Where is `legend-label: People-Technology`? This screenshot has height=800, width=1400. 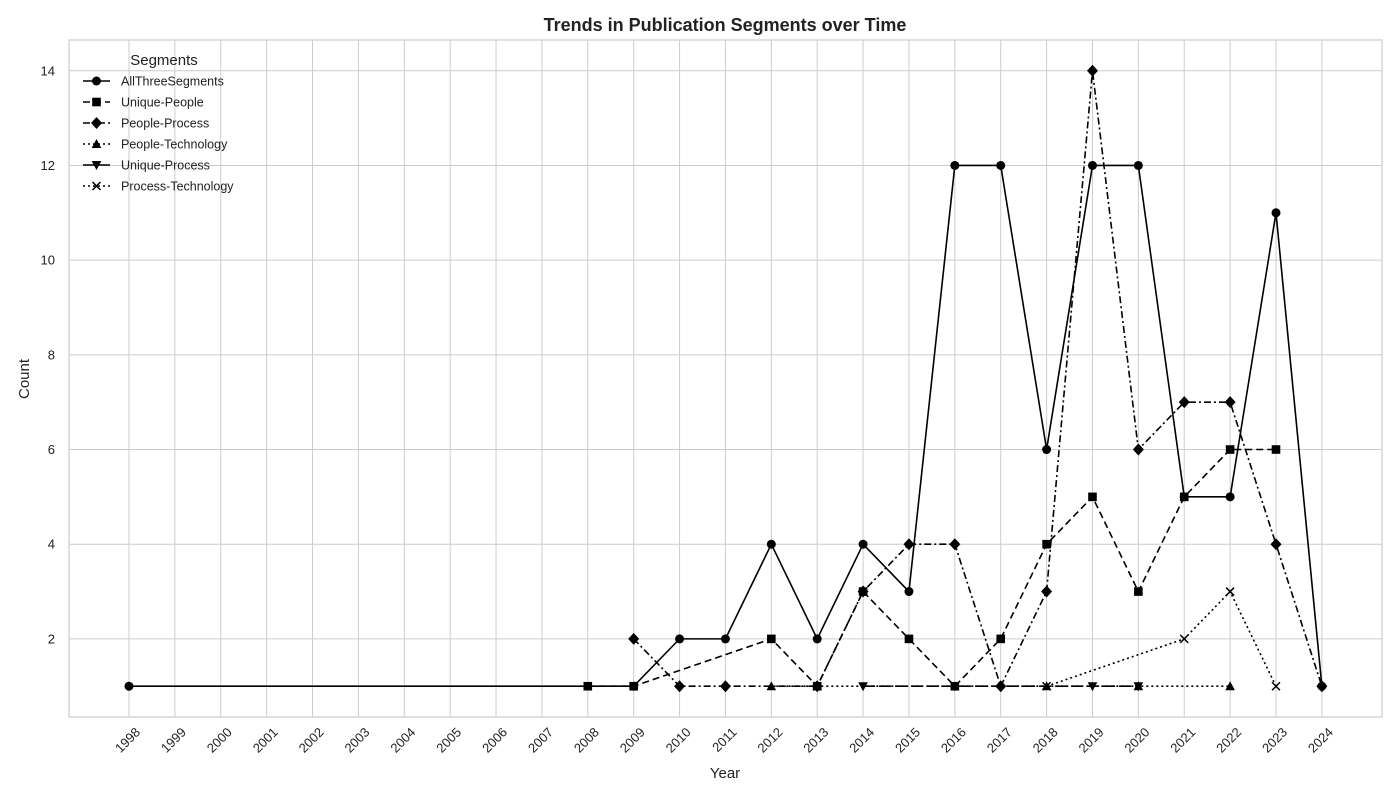 legend-label: People-Technology is located at coordinates (174, 145).